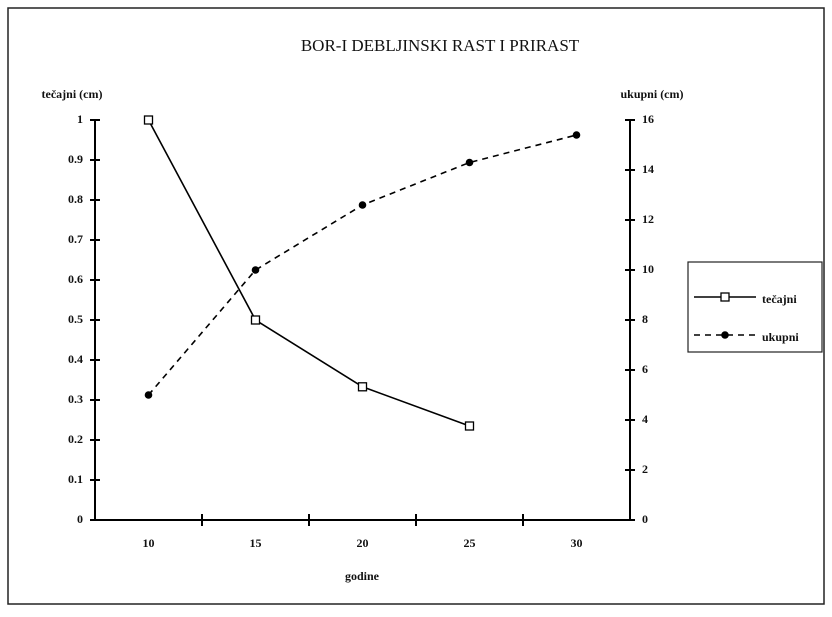 The image size is (832, 617). I want to click on y-tick-label: 1, so click(80, 119).